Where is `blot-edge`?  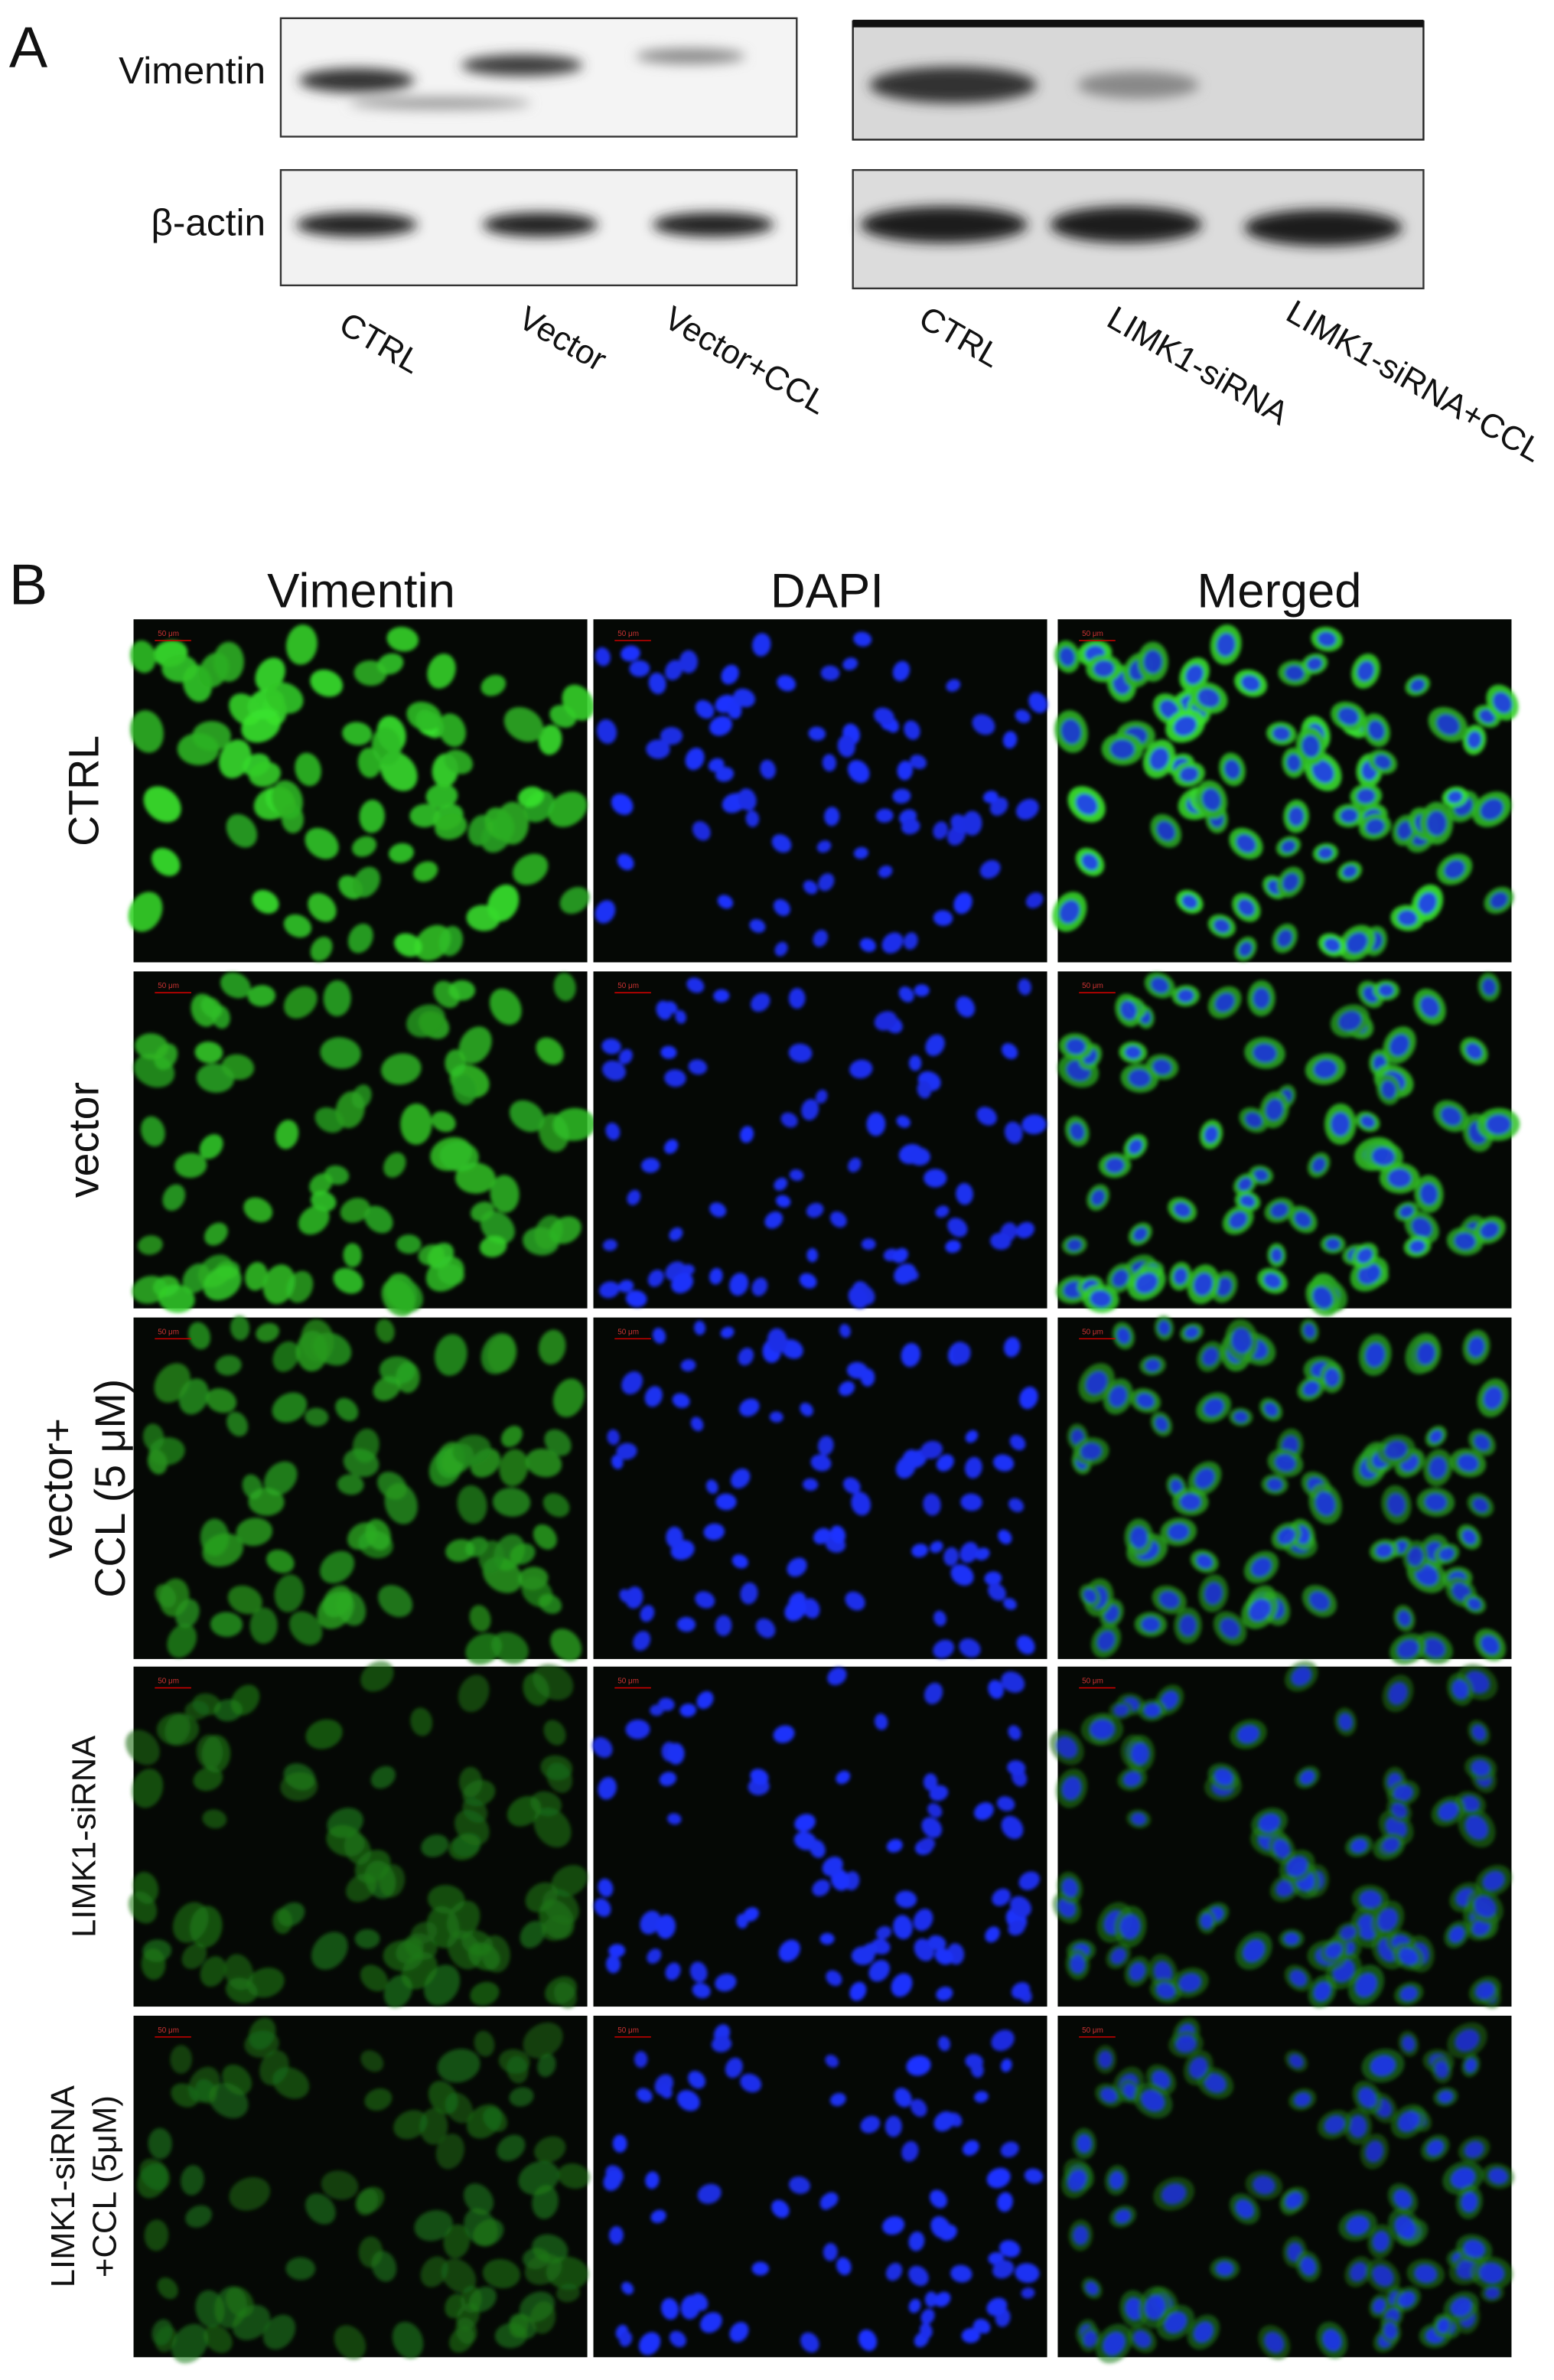 blot-edge is located at coordinates (1138, 23).